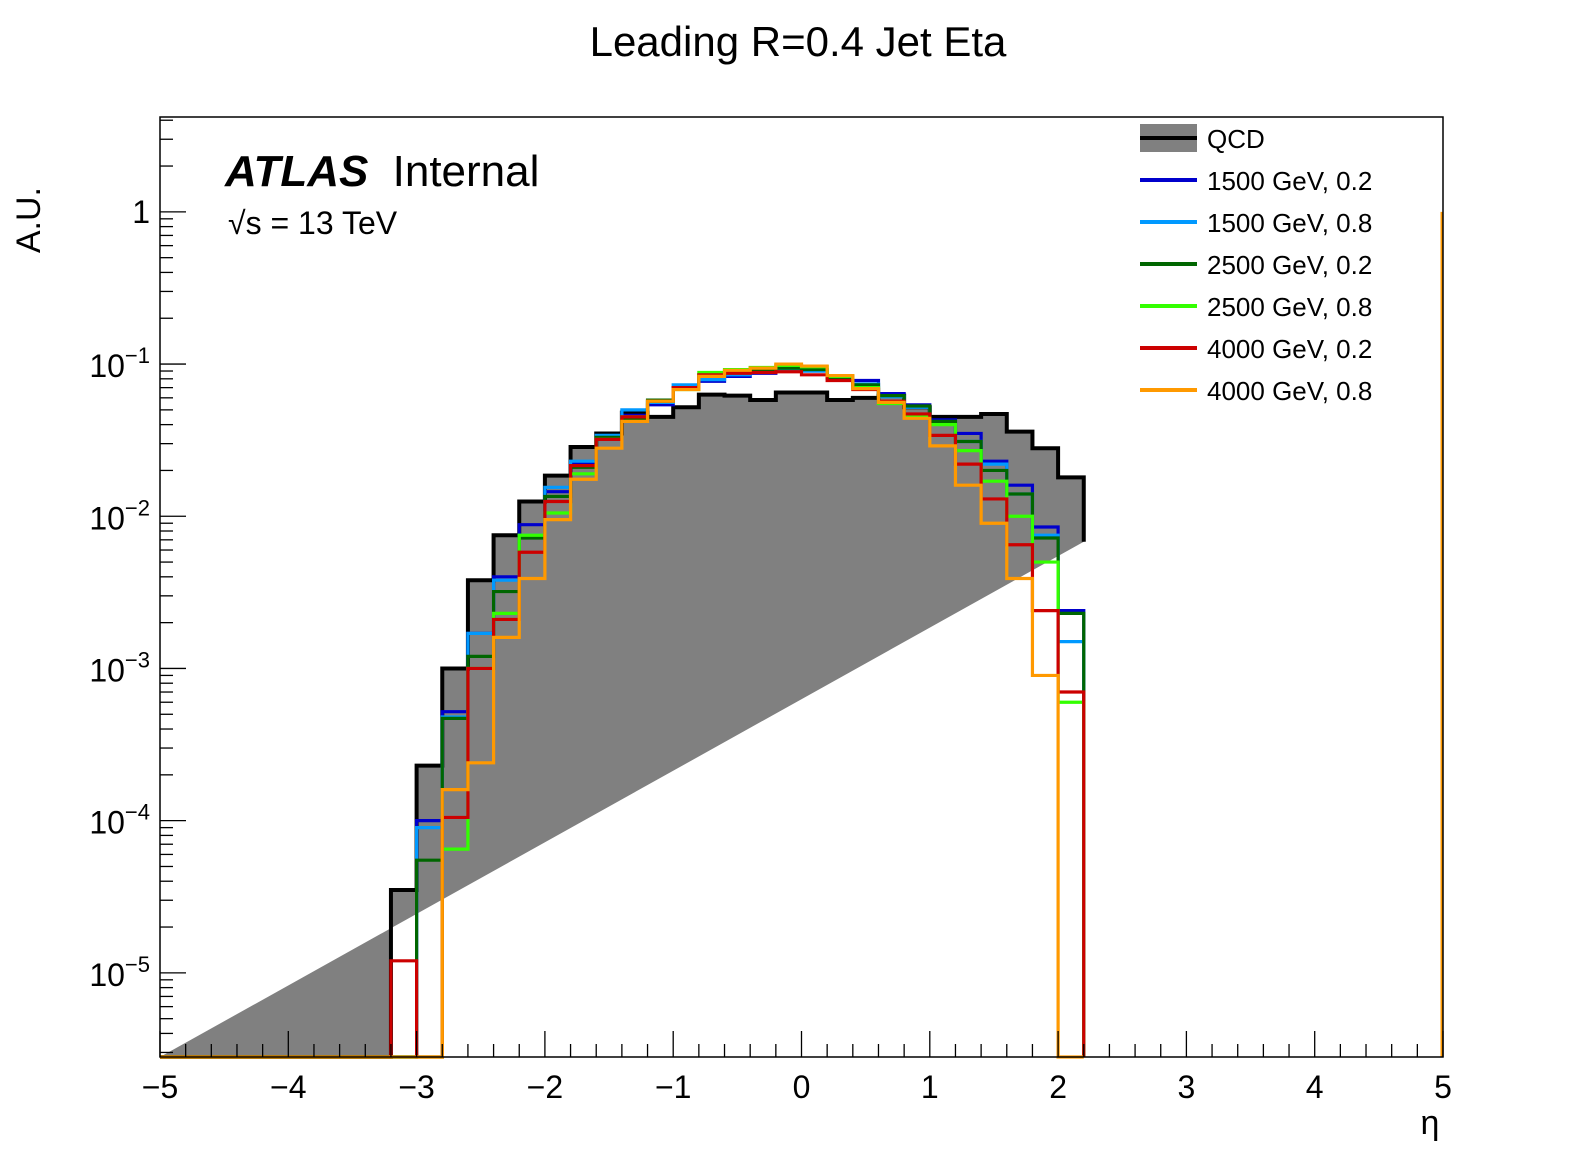 The height and width of the screenshot is (1172, 1596). What do you see at coordinates (1443, 1087) in the screenshot?
I see `x-tick-label: 5` at bounding box center [1443, 1087].